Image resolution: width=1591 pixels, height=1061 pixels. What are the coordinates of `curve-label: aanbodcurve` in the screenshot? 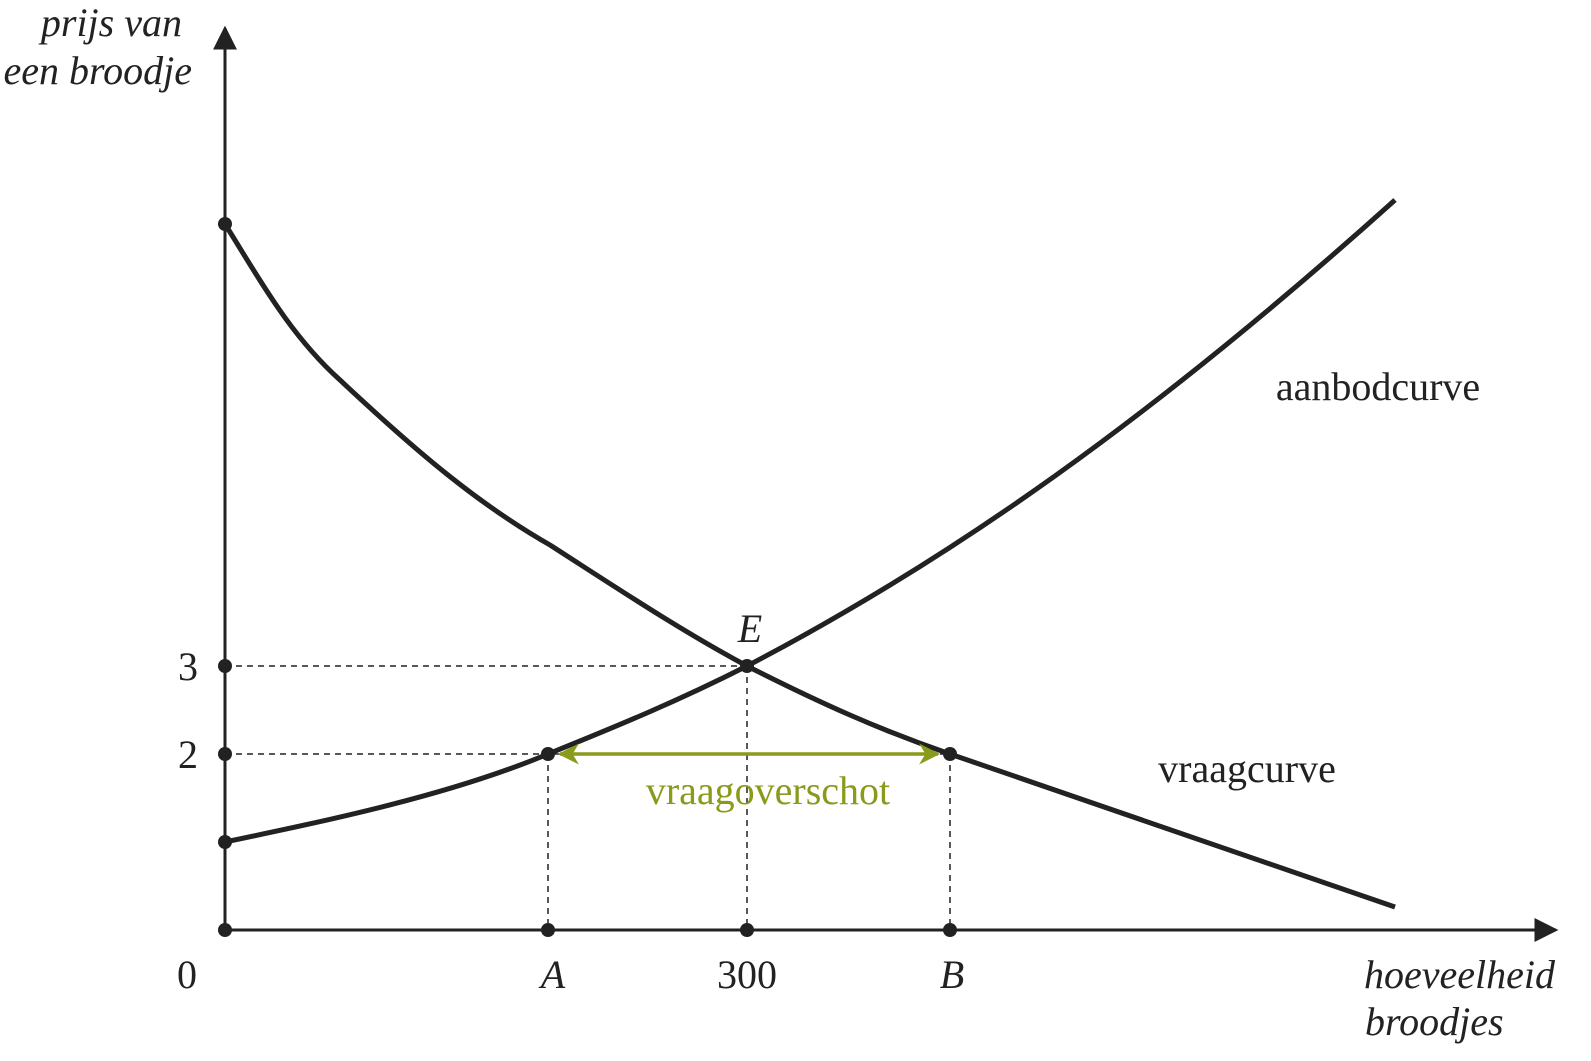 It's located at (1378, 386).